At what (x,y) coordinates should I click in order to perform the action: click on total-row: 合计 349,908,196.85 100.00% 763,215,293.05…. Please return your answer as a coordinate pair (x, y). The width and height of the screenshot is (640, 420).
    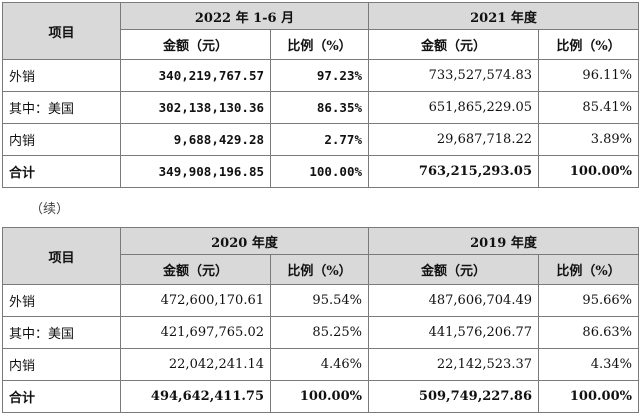
    Looking at the image, I should click on (320, 171).